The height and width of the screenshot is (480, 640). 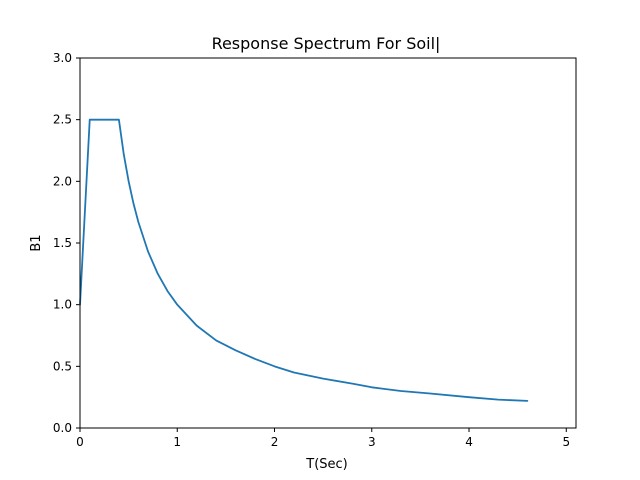 What do you see at coordinates (566, 442) in the screenshot?
I see `x-tick-label: 5` at bounding box center [566, 442].